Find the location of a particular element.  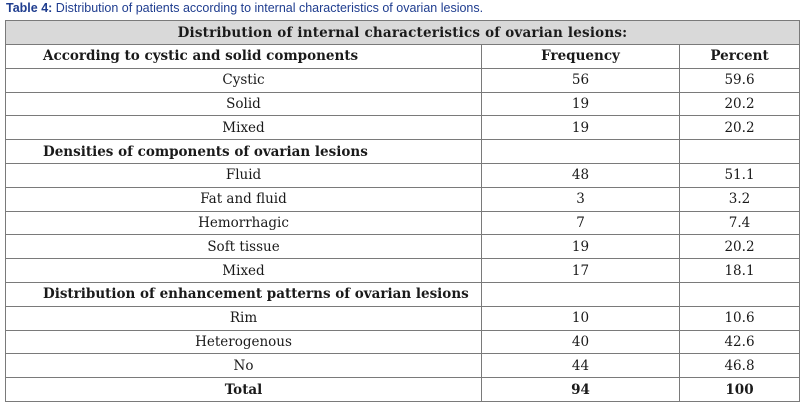

row-label: Fluid is located at coordinates (243, 175).